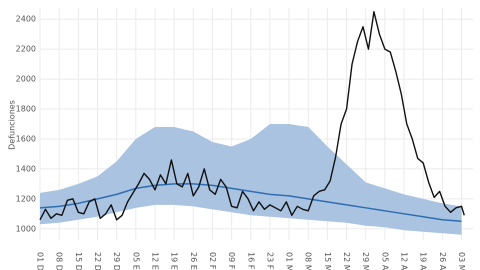 This screenshot has width=480, height=270. I want to click on x-tick-label: 23 F, so click(269, 261).